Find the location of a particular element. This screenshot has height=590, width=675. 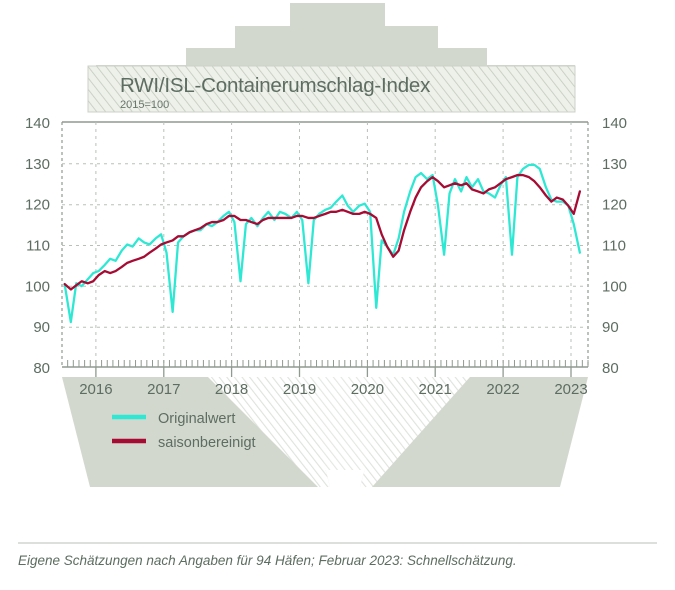

legend-label-originalwert: Originalwert is located at coordinates (196, 419).